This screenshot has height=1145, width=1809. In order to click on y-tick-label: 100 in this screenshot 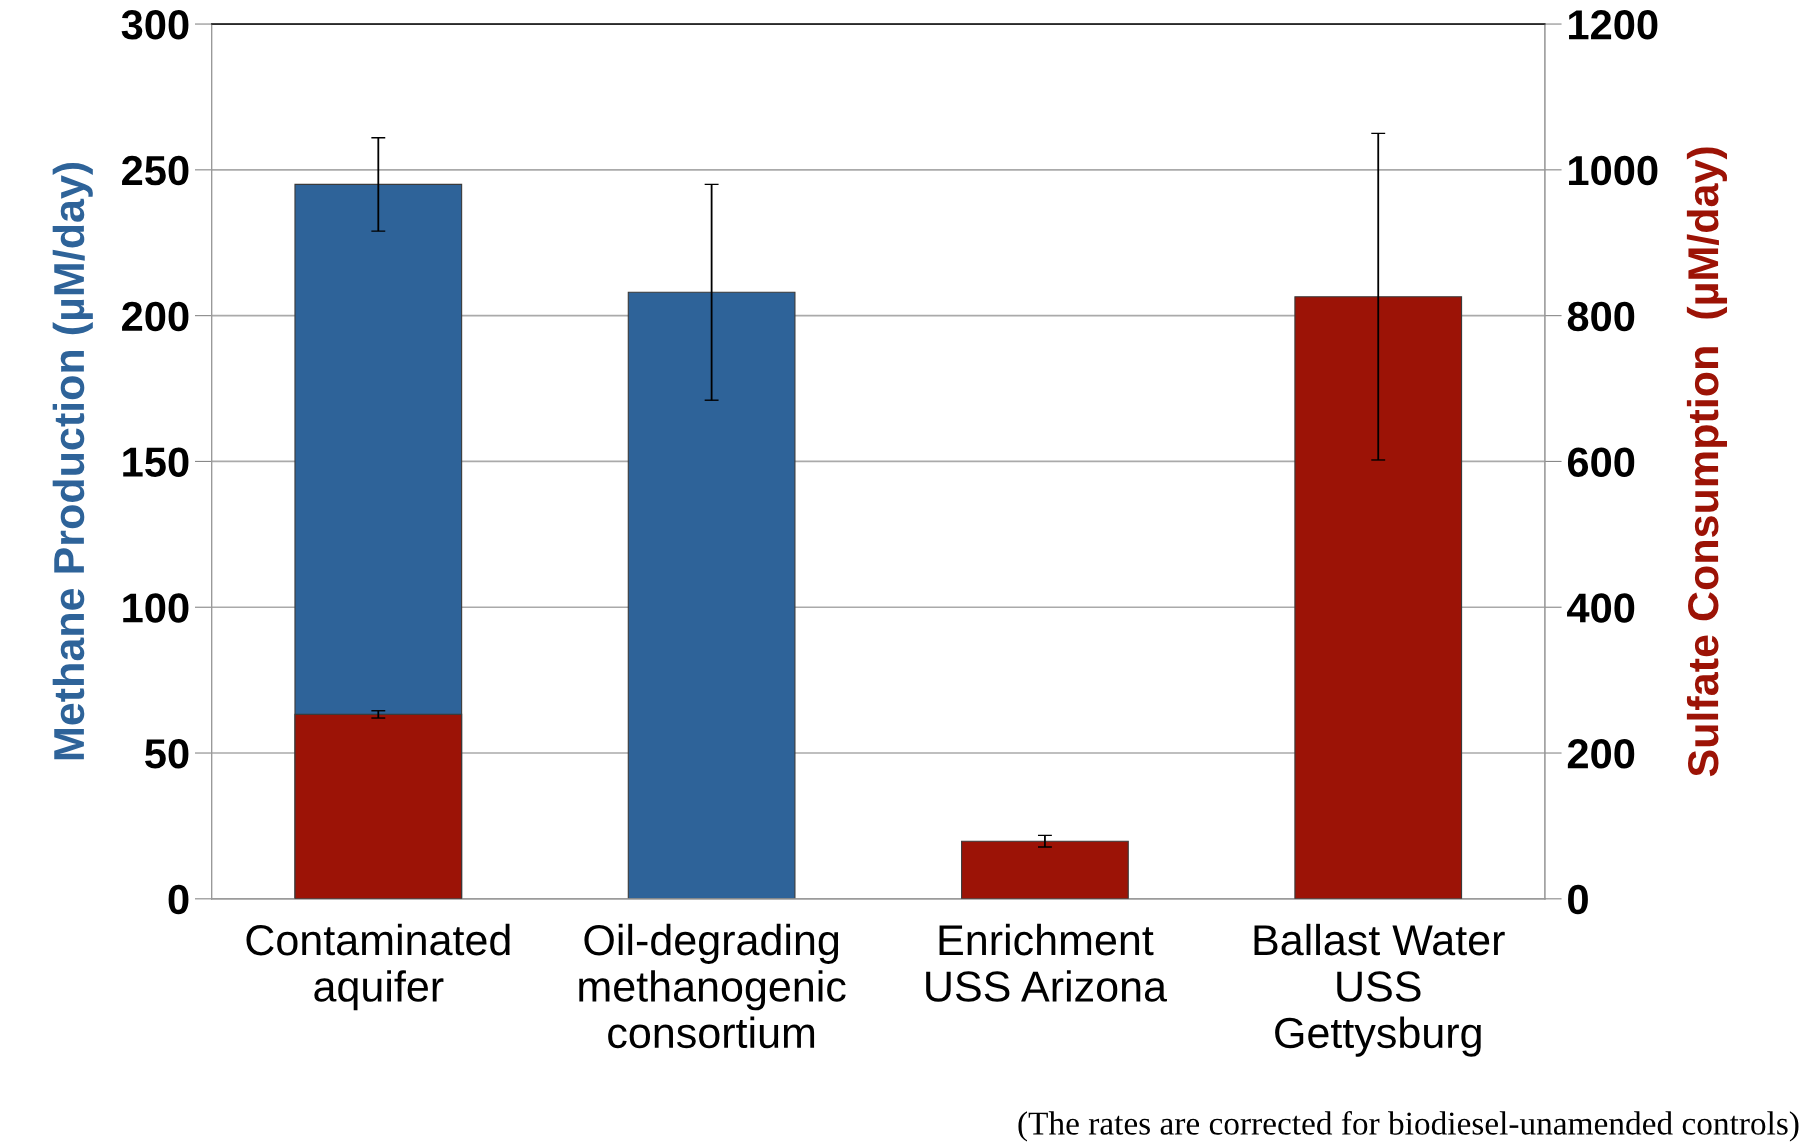, I will do `click(156, 608)`.